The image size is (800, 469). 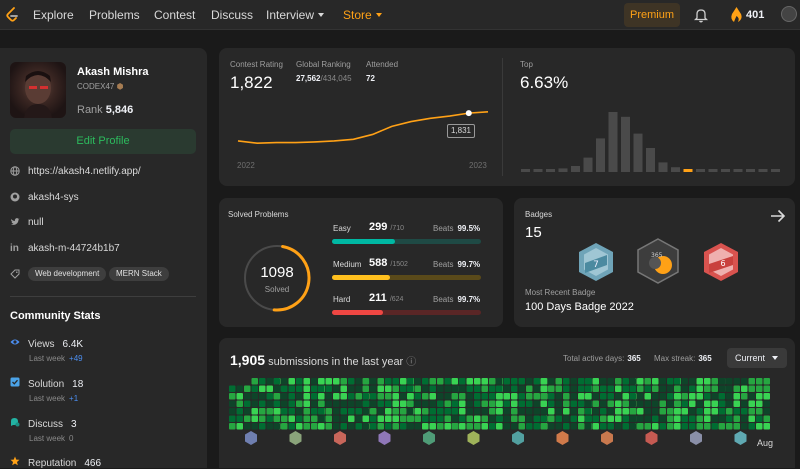 What do you see at coordinates (114, 15) in the screenshot?
I see `nav-problems: Problems` at bounding box center [114, 15].